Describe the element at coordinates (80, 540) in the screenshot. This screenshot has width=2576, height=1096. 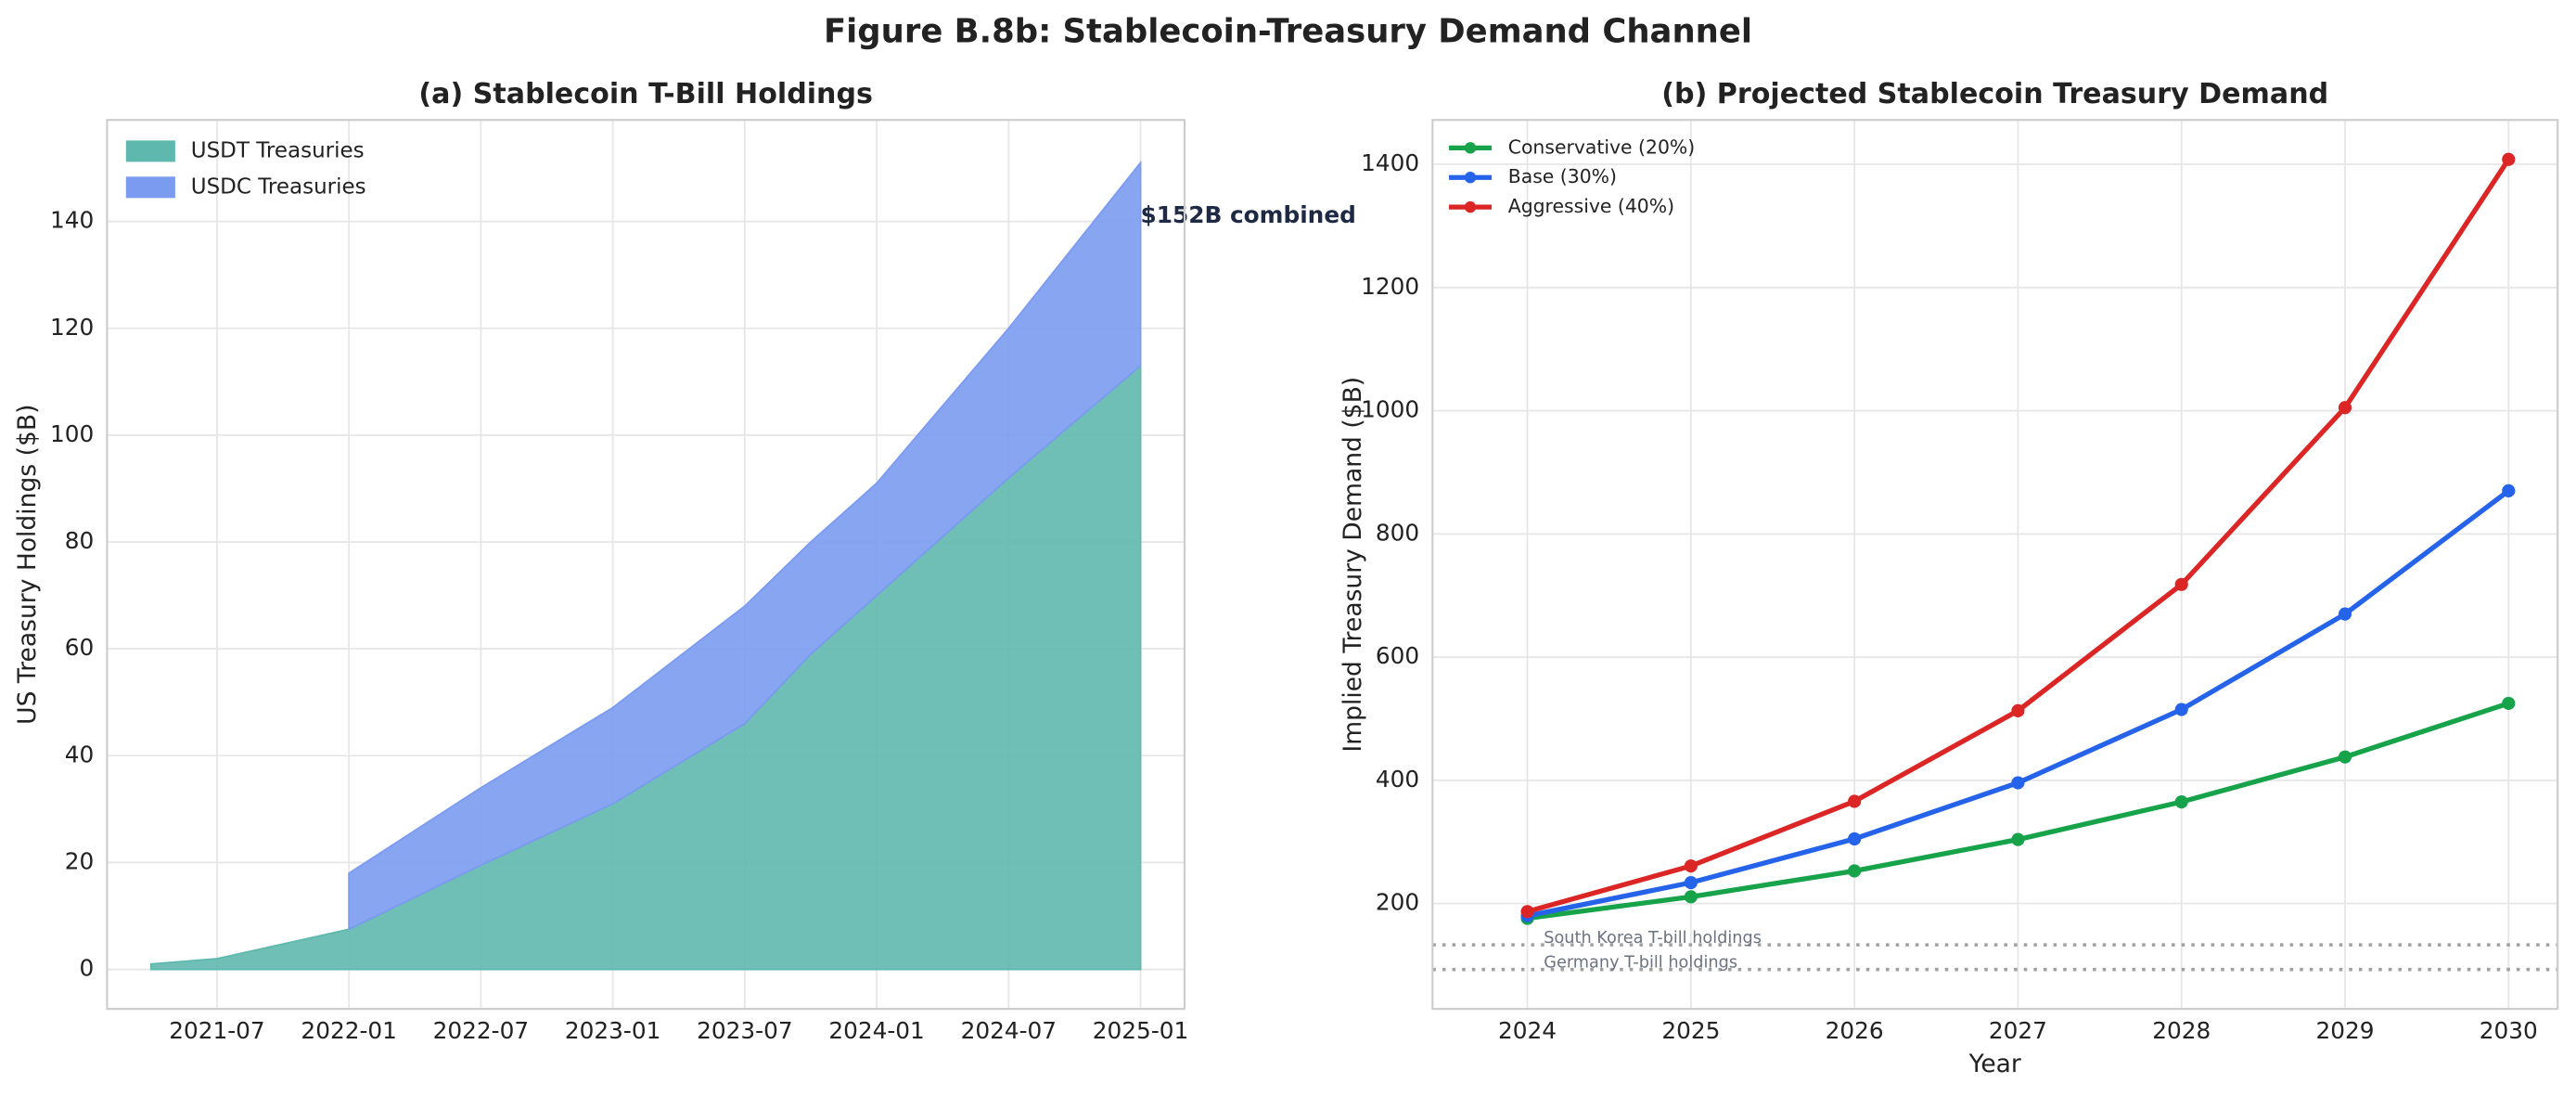
I see `y-tick-label: 80` at that location.